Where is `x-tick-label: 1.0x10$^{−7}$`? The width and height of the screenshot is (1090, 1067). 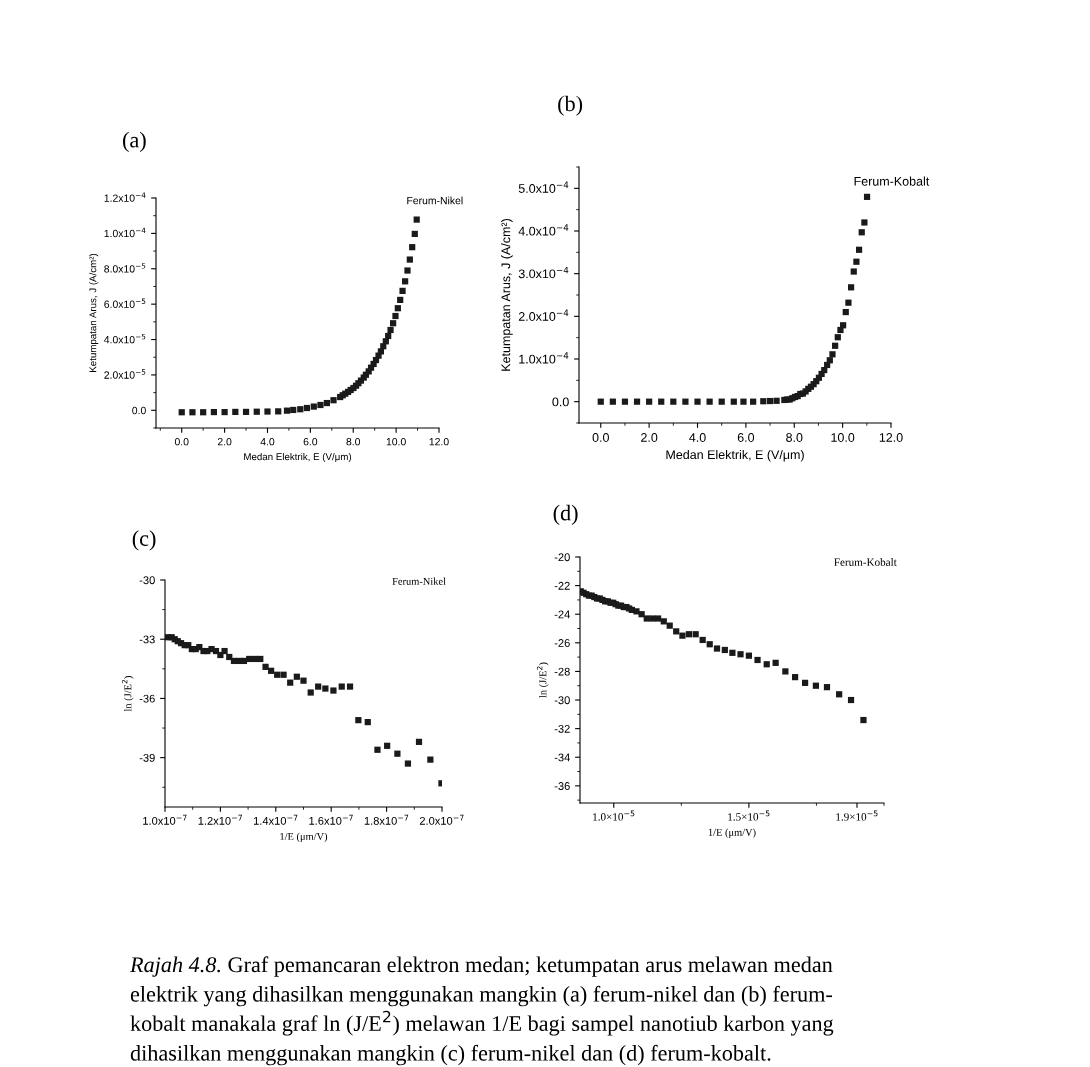
x-tick-label: 1.0x10$^{−7}$ is located at coordinates (165, 819).